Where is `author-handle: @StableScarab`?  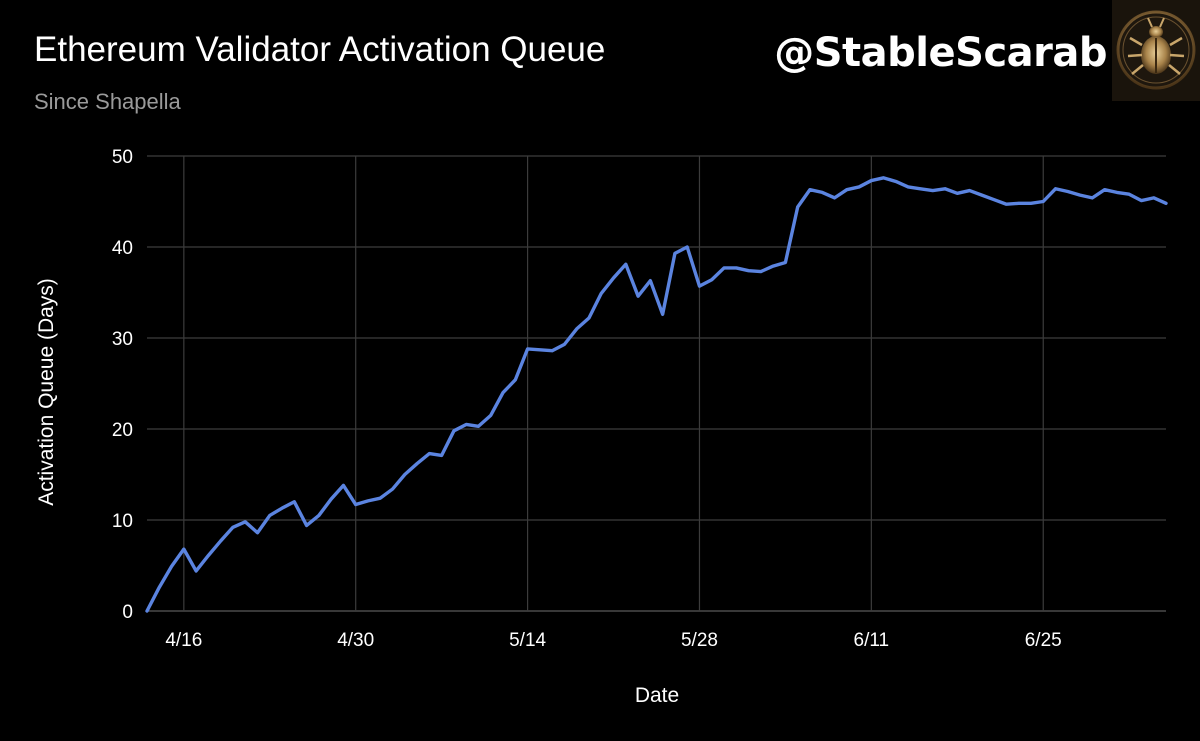 author-handle: @StableScarab is located at coordinates (940, 53).